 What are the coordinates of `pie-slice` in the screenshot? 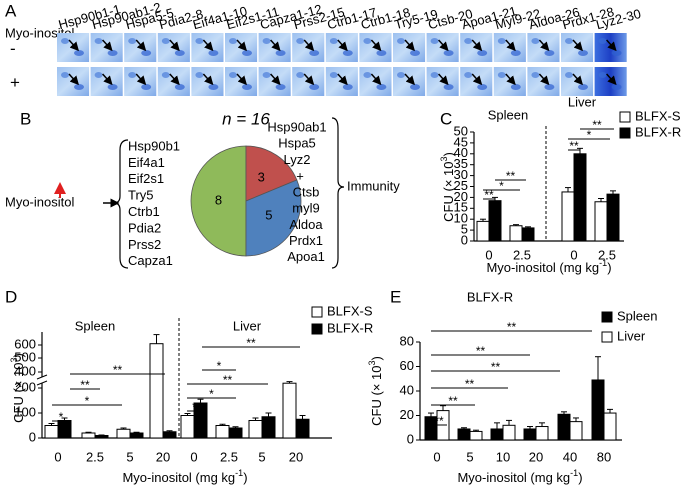 It's located at (218, 201).